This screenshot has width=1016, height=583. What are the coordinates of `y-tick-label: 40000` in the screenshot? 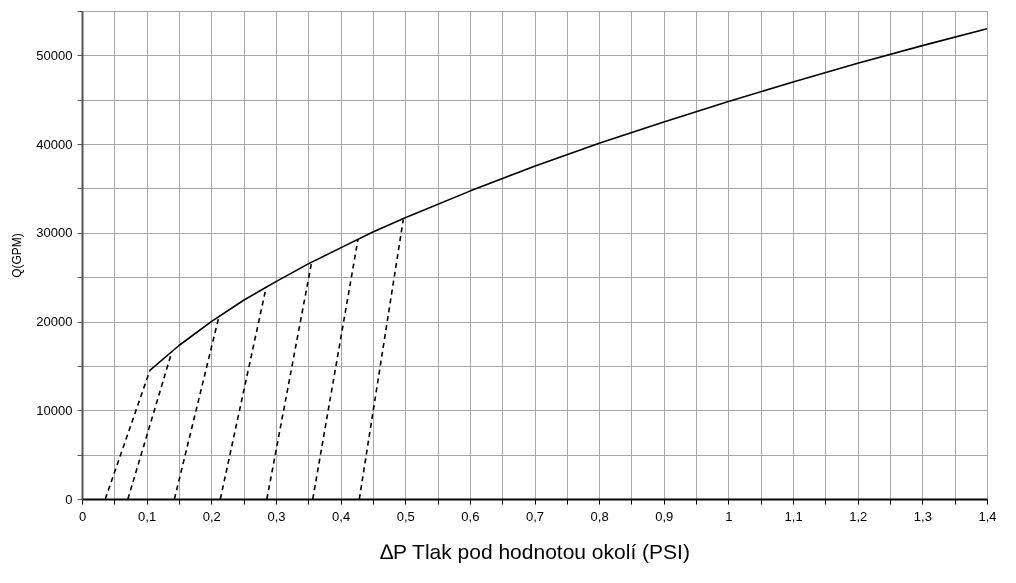 It's located at (54, 144).